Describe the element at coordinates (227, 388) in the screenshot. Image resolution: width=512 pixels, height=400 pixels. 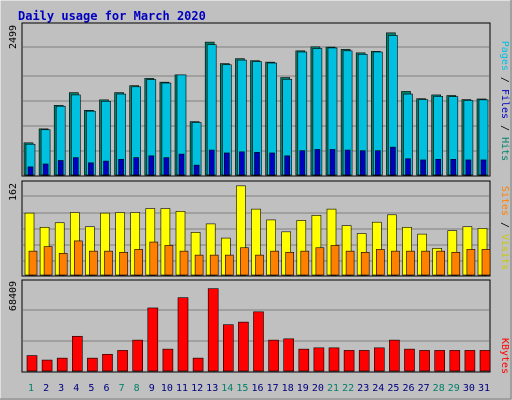
I see `x-label-14: 14` at that location.